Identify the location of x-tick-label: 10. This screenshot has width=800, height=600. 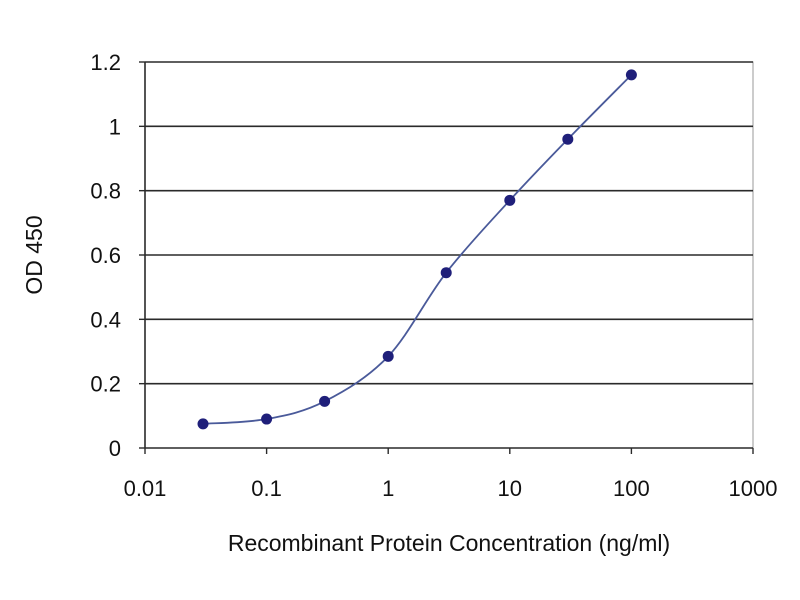
(510, 488).